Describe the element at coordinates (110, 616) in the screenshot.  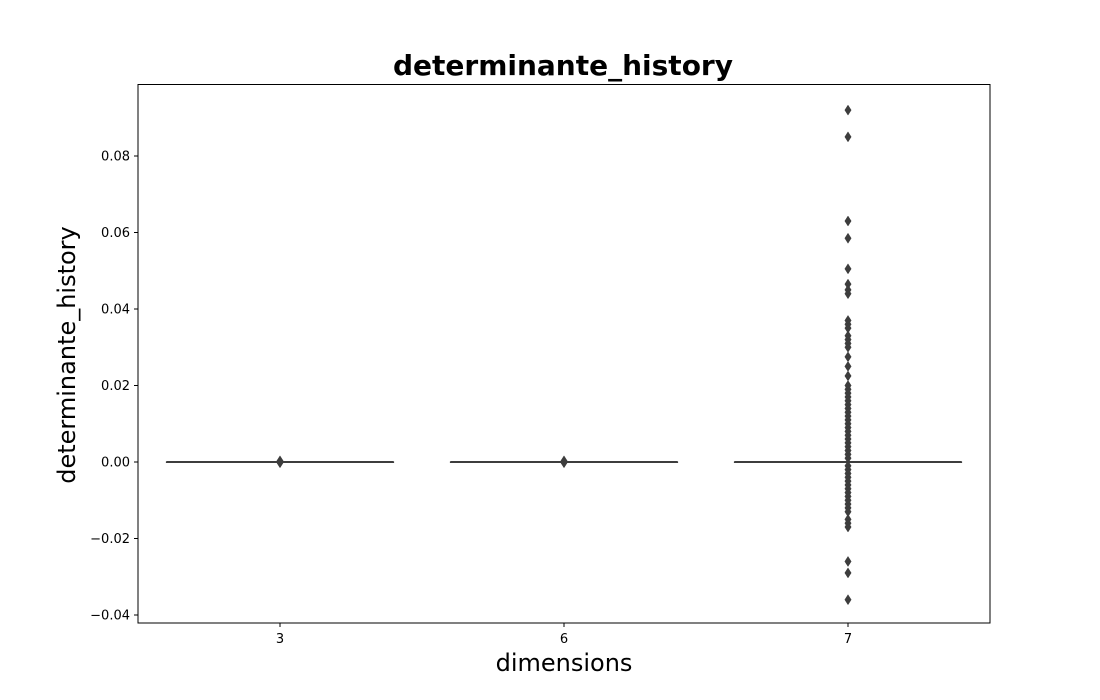
I see `y-tick-label: −0.04` at that location.